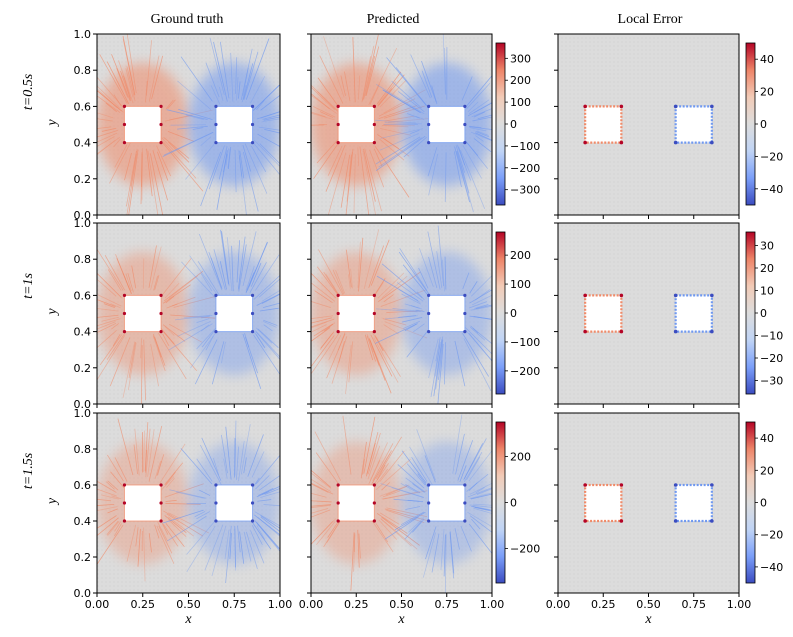 This screenshot has width=793, height=637. What do you see at coordinates (83, 295) in the screenshot?
I see `y-tick-label: 0.6` at bounding box center [83, 295].